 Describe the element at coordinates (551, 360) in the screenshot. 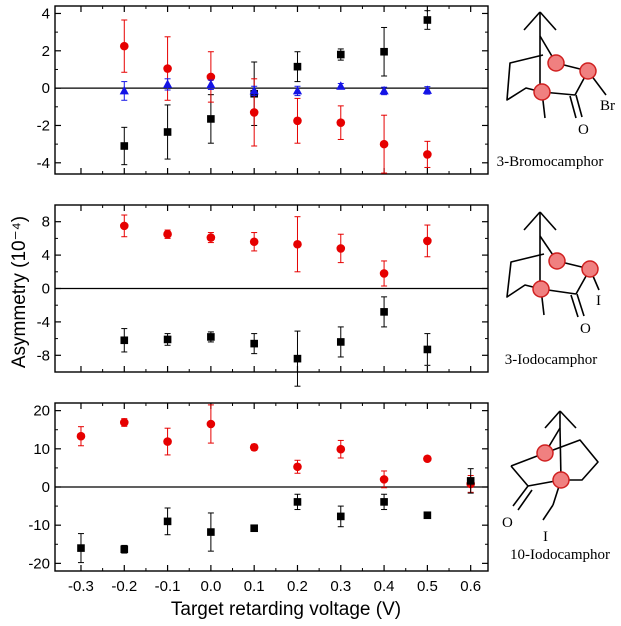

I see `molecule-name-label: 3-Iodocamphor` at that location.